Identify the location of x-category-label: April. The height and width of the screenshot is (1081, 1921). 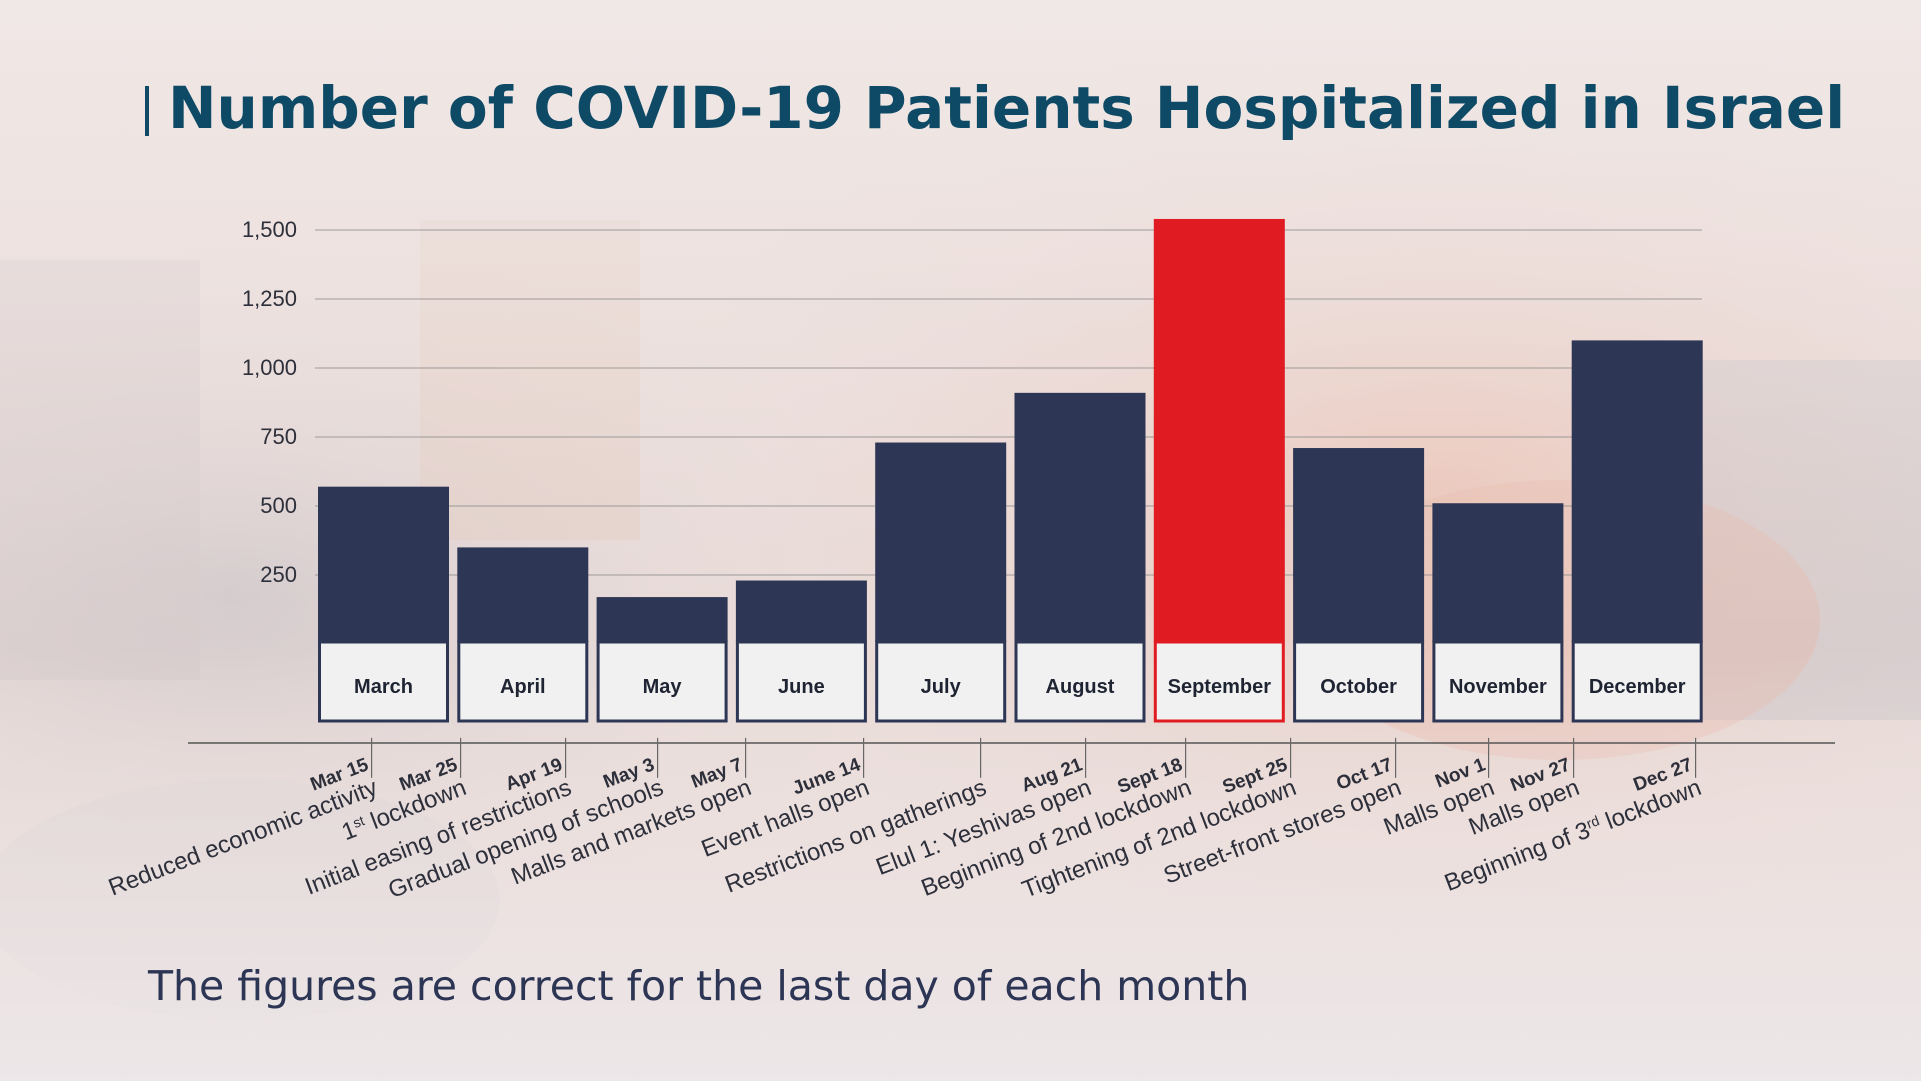
(523, 687).